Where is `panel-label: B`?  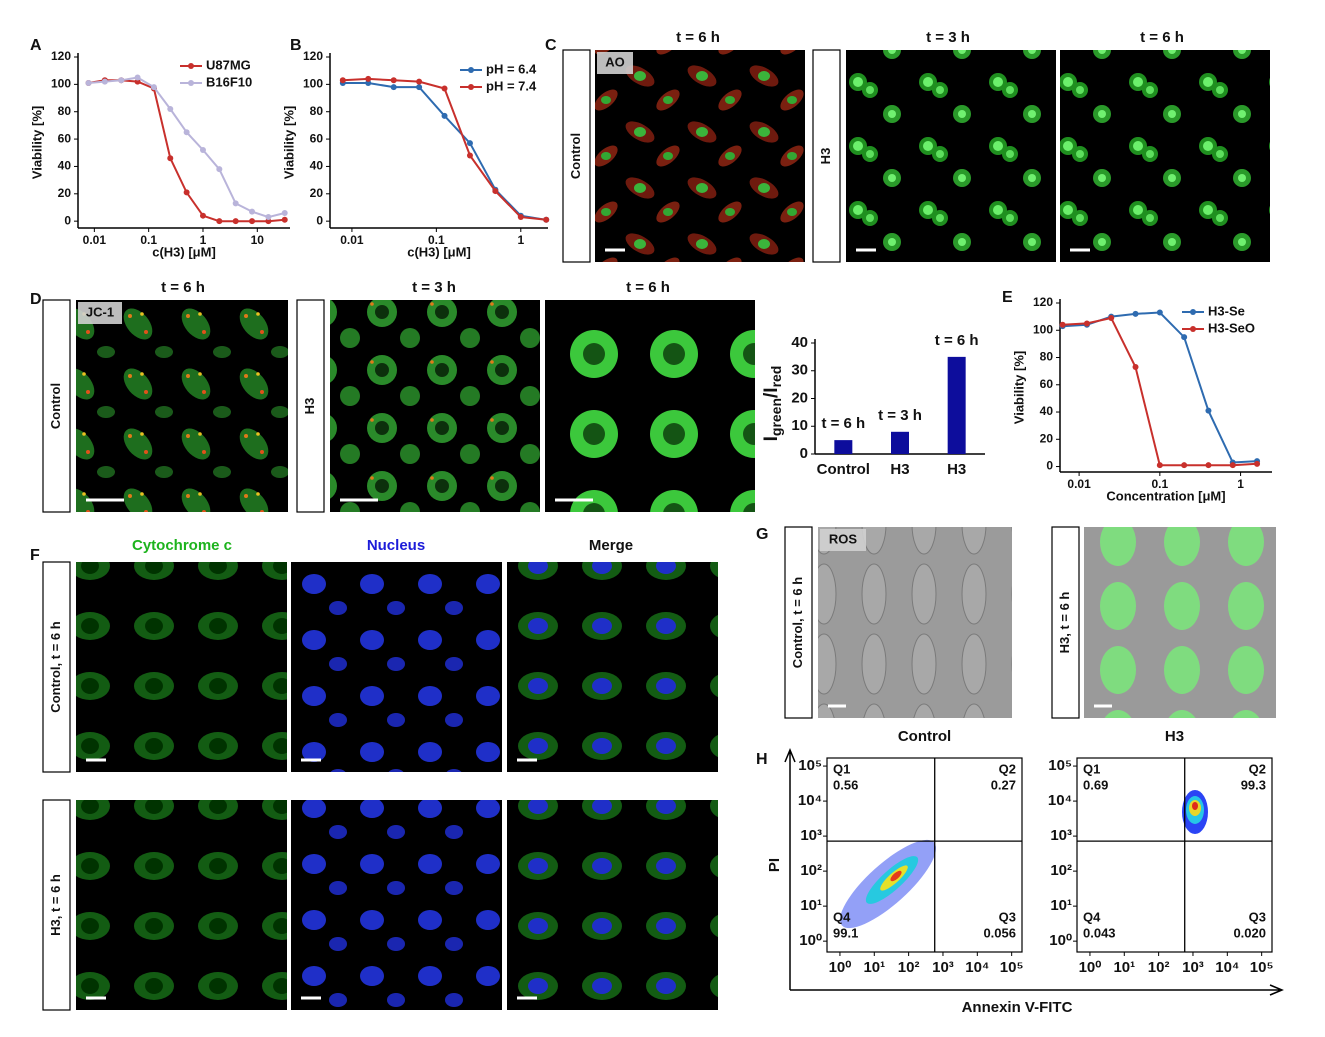 panel-label: B is located at coordinates (296, 45).